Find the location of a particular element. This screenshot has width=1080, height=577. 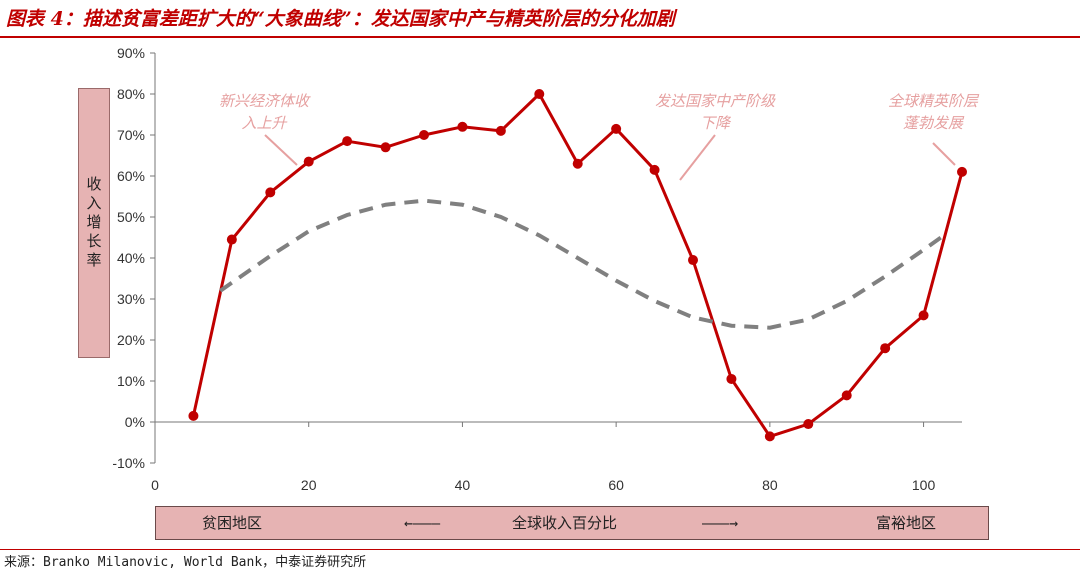

y-tick-label: 40% is located at coordinates (131, 258).